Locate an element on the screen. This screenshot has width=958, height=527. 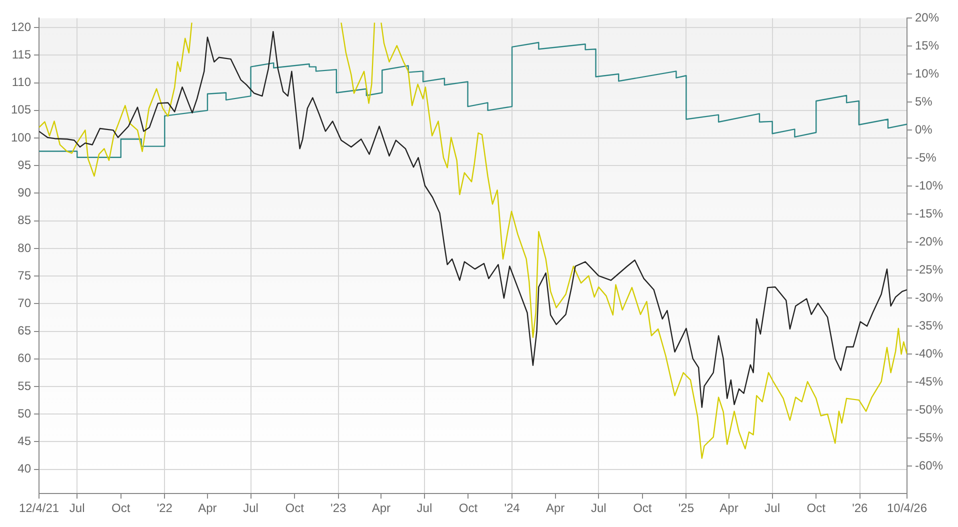
y-tick-label: 50 is located at coordinates (25, 413).